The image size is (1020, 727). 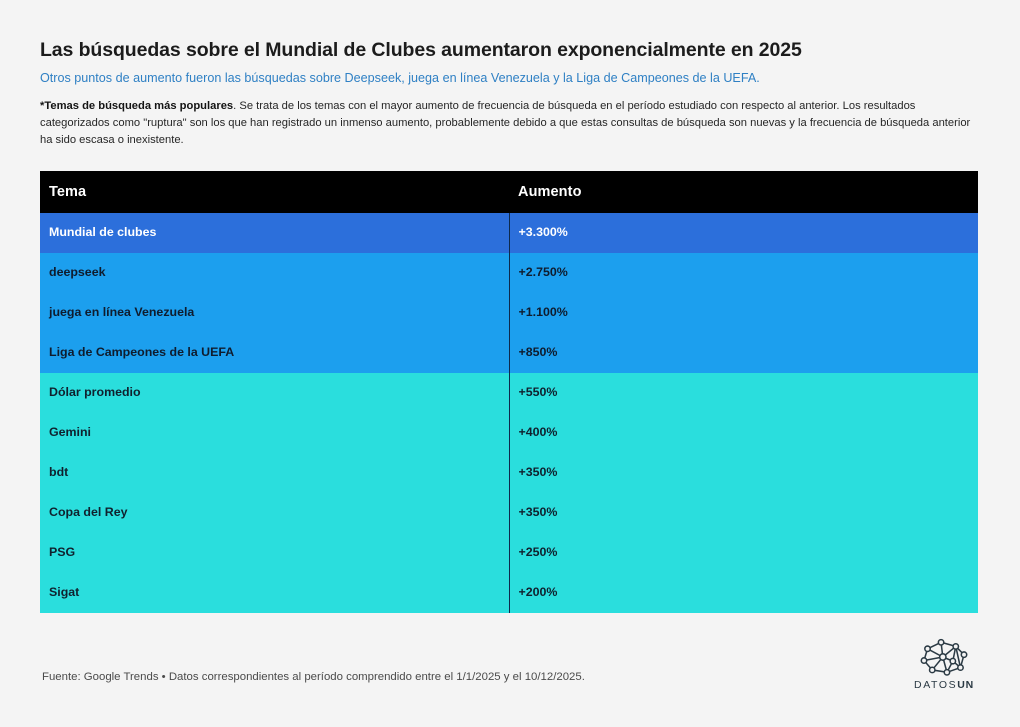 I want to click on table-row: Gemini +400%, so click(x=509, y=432).